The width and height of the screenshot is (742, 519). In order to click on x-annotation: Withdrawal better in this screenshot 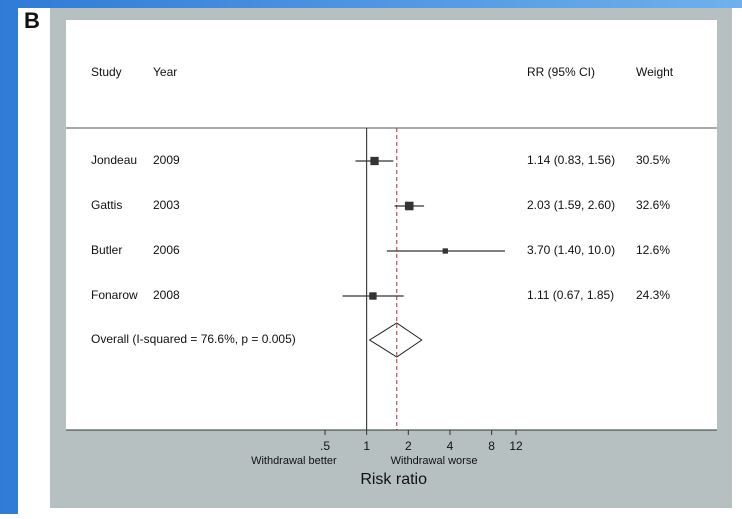, I will do `click(294, 461)`.